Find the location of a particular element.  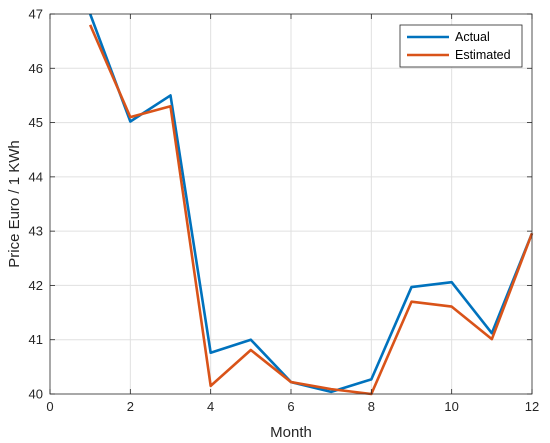

y-tick-label: 41 is located at coordinates (36, 339).